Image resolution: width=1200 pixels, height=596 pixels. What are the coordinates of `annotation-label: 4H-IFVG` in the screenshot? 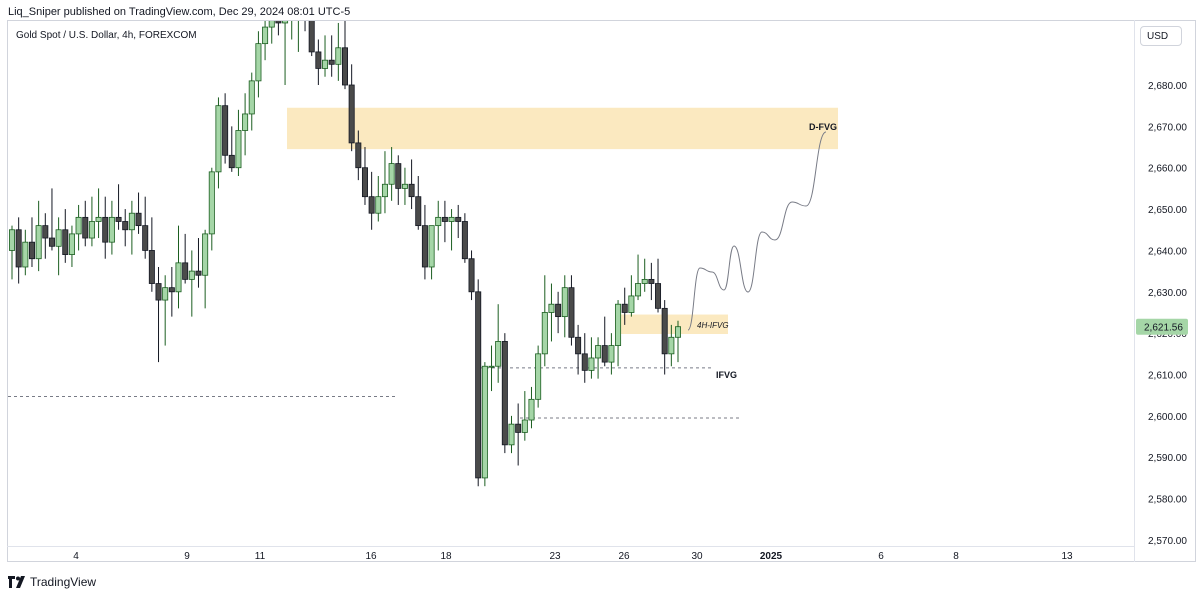 It's located at (713, 325).